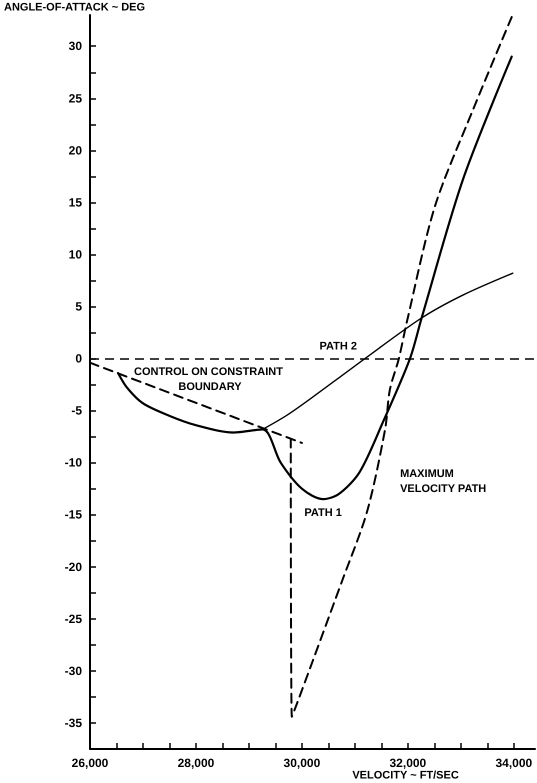  What do you see at coordinates (90, 763) in the screenshot?
I see `x-tick-label: 26,000` at bounding box center [90, 763].